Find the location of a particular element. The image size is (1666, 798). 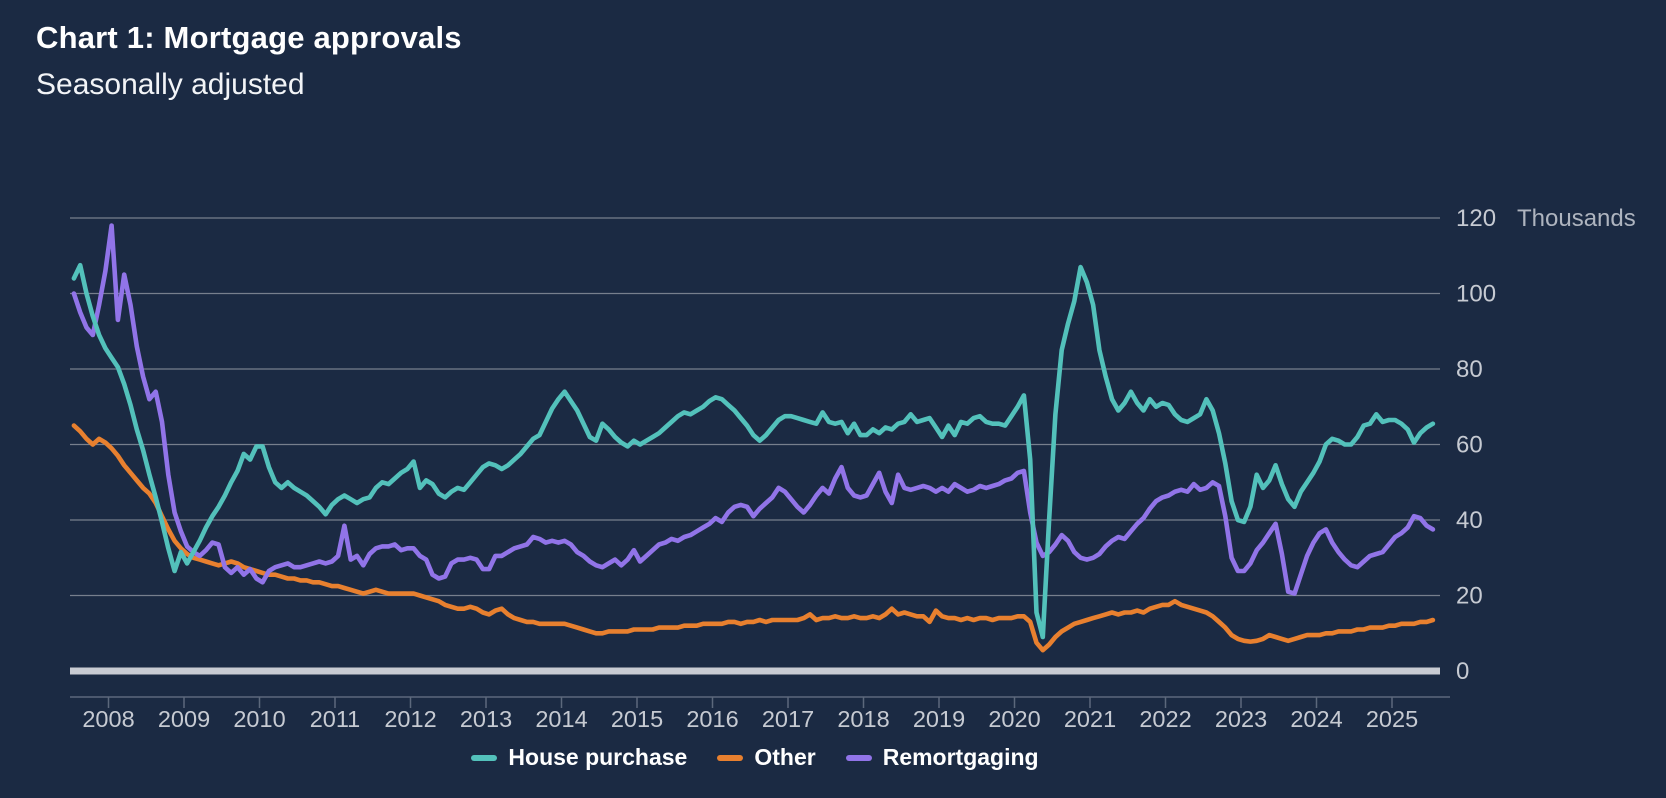

x-axis-year-label: 2019 is located at coordinates (939, 719).